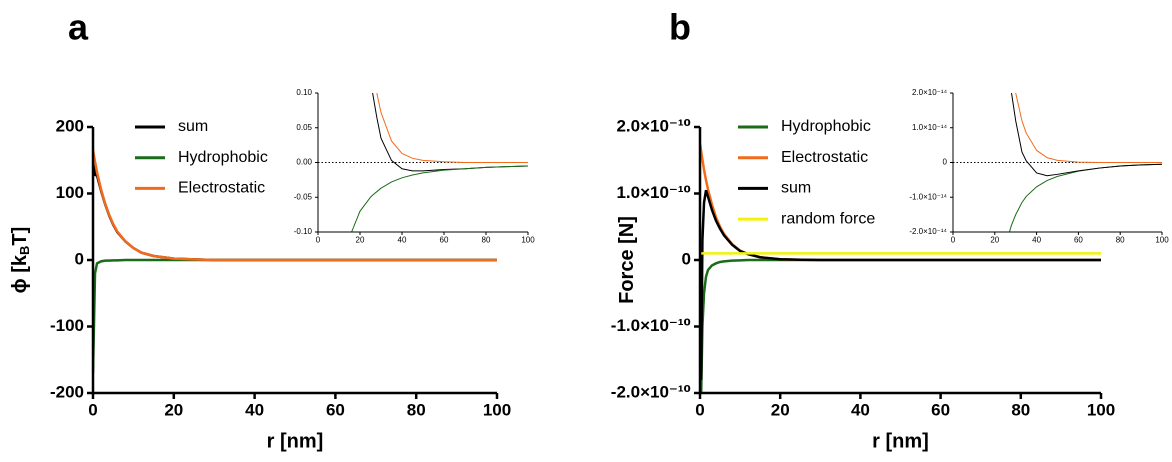 This screenshot has width=1172, height=462. Describe the element at coordinates (653, 192) in the screenshot. I see `y-tick-label: 1.0×10⁻¹⁰` at that location.